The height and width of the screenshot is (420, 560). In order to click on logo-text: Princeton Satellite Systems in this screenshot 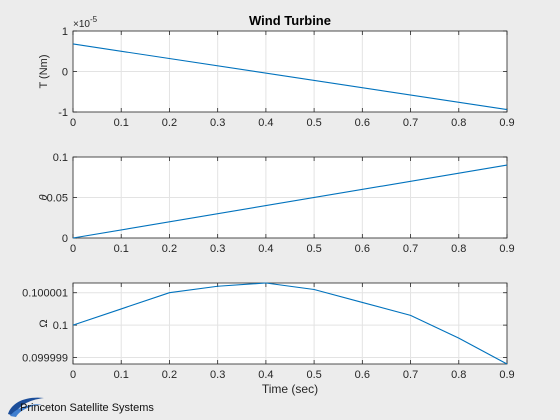, I will do `click(87, 408)`.